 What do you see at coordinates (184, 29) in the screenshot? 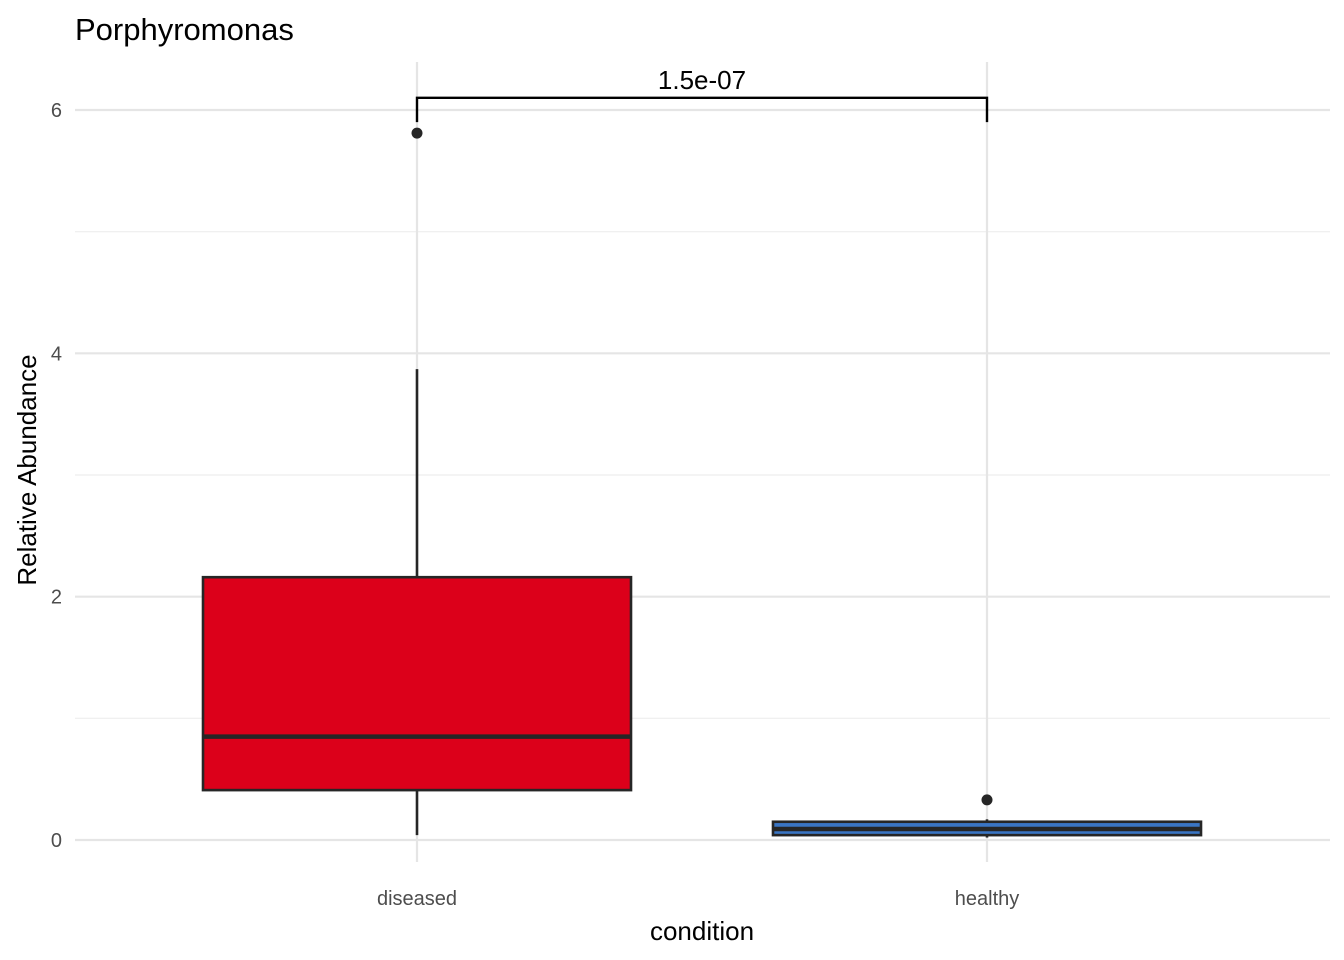
I see `chart-title: Porphyromonas` at bounding box center [184, 29].